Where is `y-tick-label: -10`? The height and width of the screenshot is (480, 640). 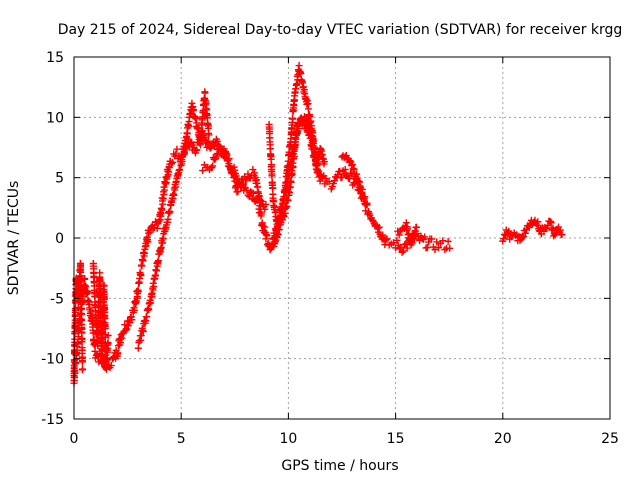
y-tick-label: -10 is located at coordinates (52, 360).